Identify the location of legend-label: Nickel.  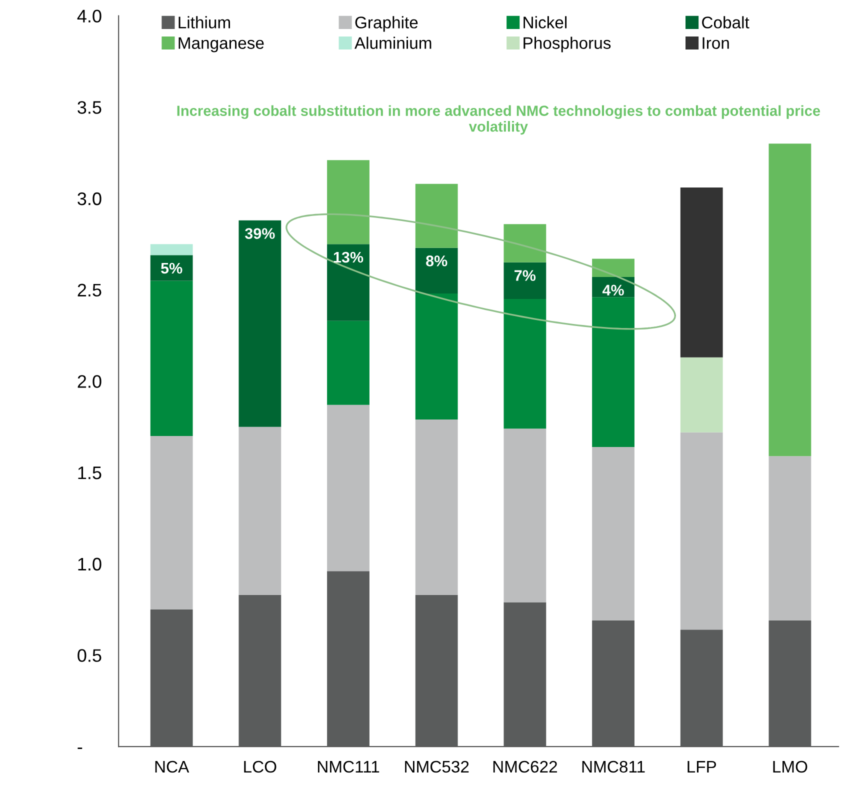
(545, 22).